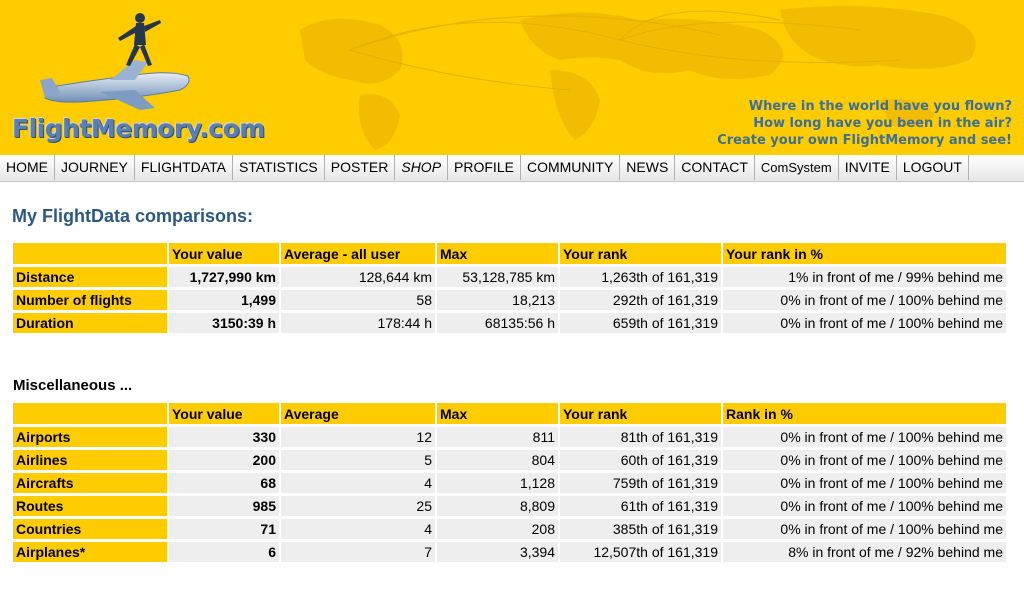  What do you see at coordinates (358, 460) in the screenshot?
I see `table-cell: 5` at bounding box center [358, 460].